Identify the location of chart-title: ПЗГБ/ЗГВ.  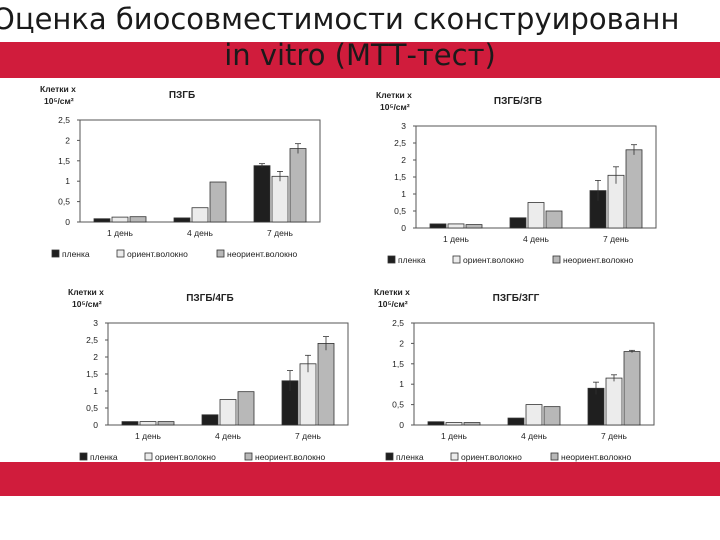
(518, 101).